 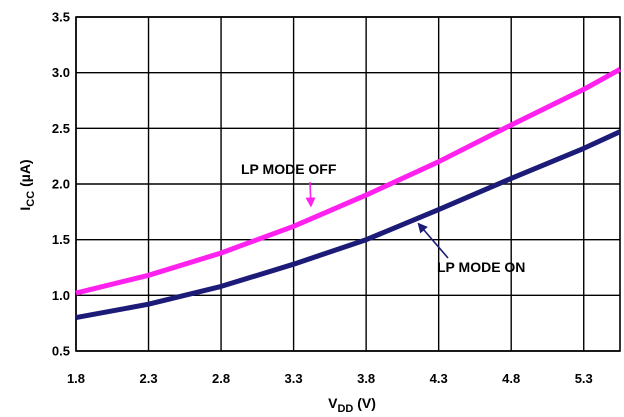 I want to click on y-tick-label: 3.5, so click(x=61, y=17).